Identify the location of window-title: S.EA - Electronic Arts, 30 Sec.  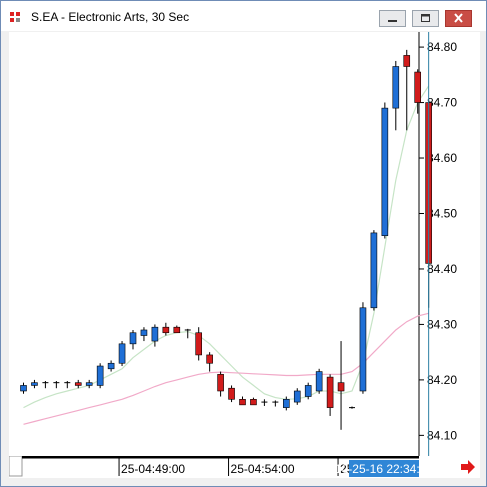
(110, 17).